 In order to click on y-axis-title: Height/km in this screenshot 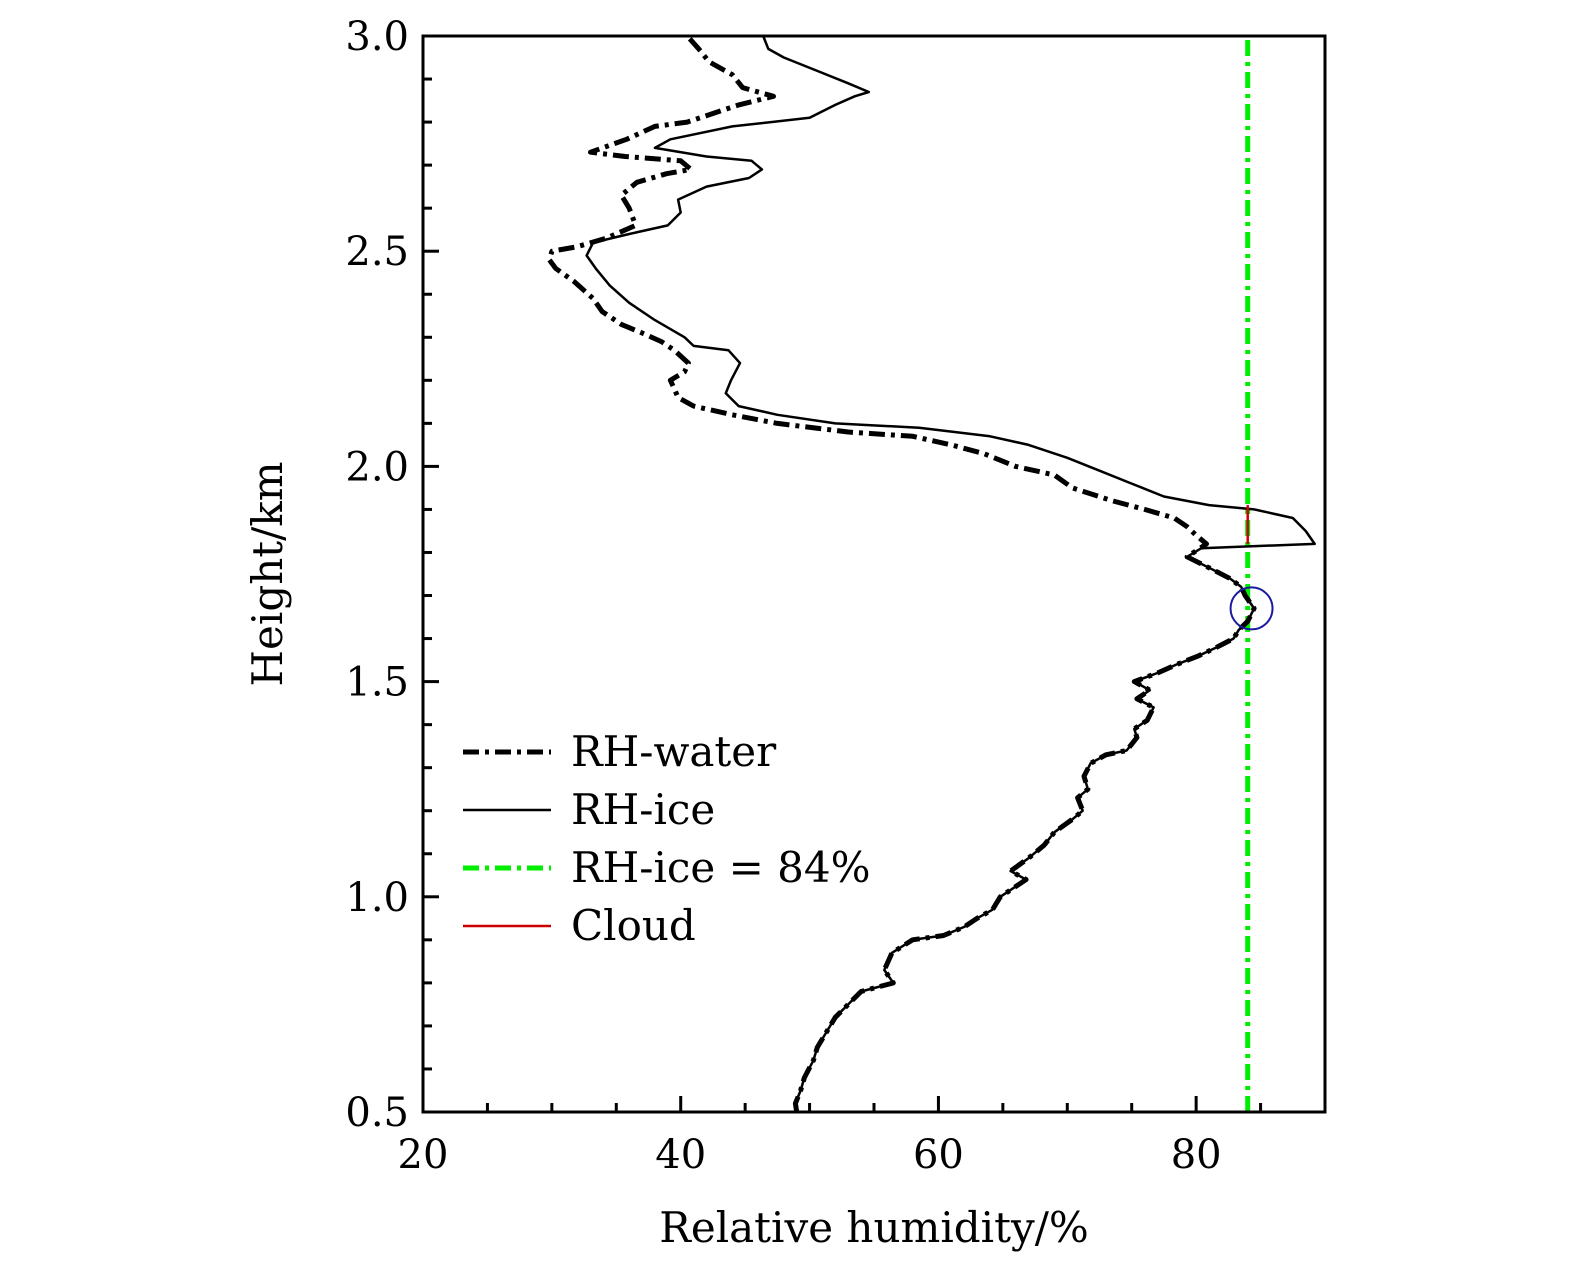, I will do `click(267, 573)`.